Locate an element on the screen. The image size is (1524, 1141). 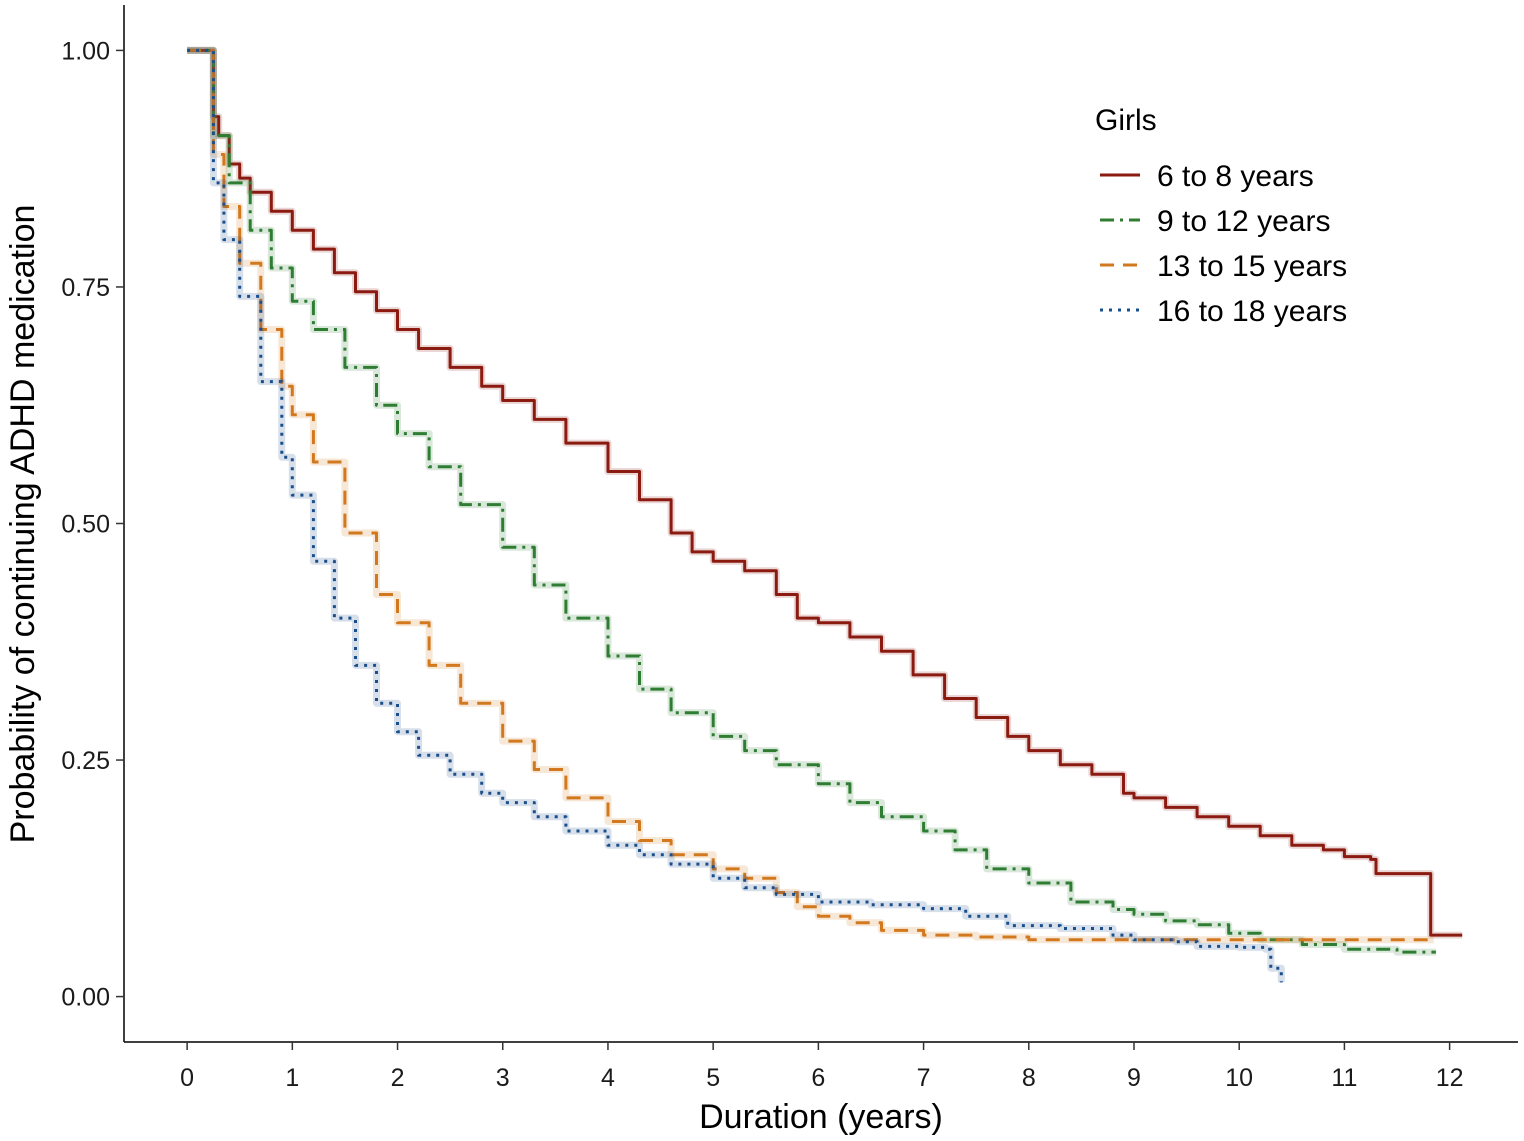
x-tick-label: 10 is located at coordinates (1239, 1078).